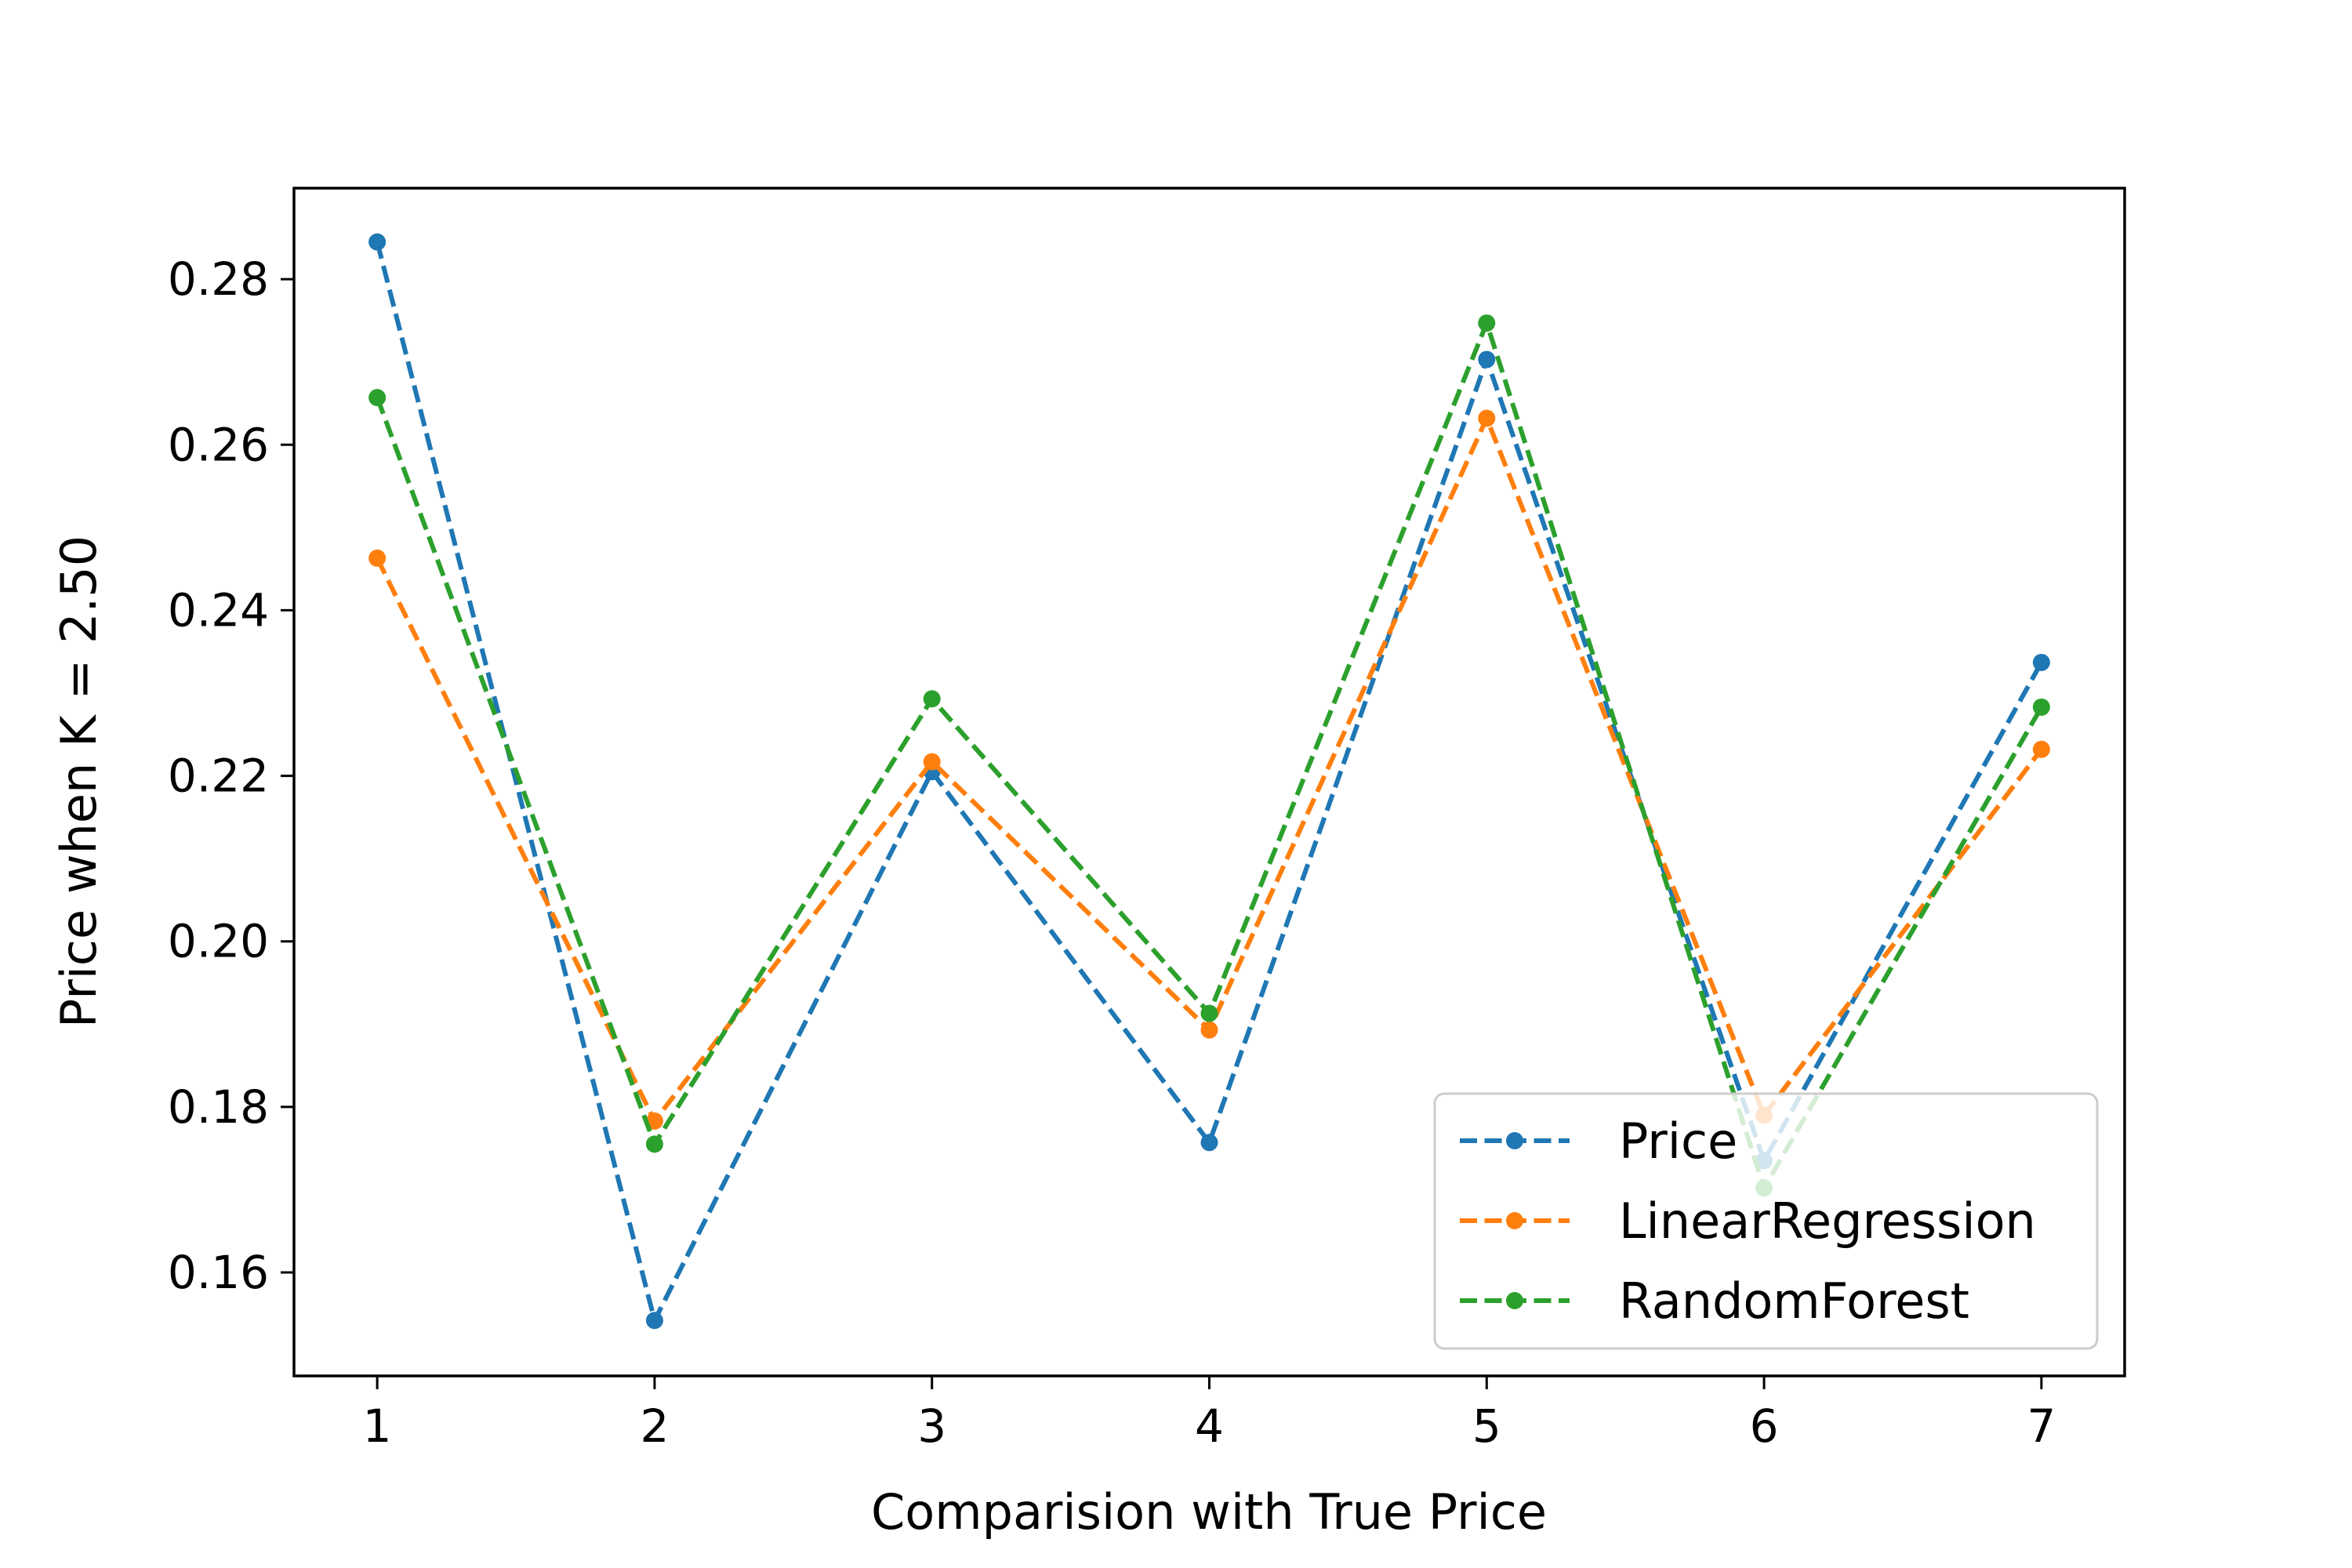  I want to click on legend-box, so click(1766, 1221).